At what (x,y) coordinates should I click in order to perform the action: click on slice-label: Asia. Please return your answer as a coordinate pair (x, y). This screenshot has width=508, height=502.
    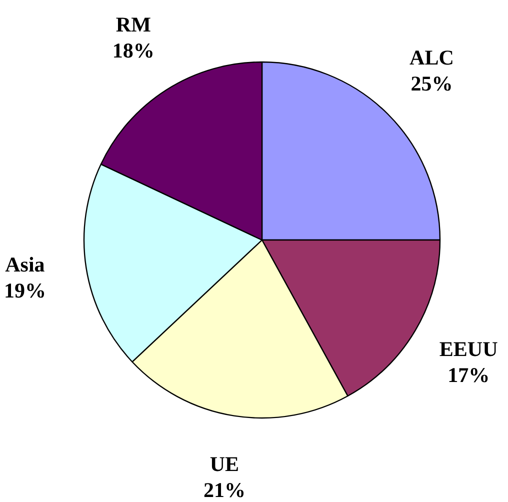
    Looking at the image, I should click on (25, 264).